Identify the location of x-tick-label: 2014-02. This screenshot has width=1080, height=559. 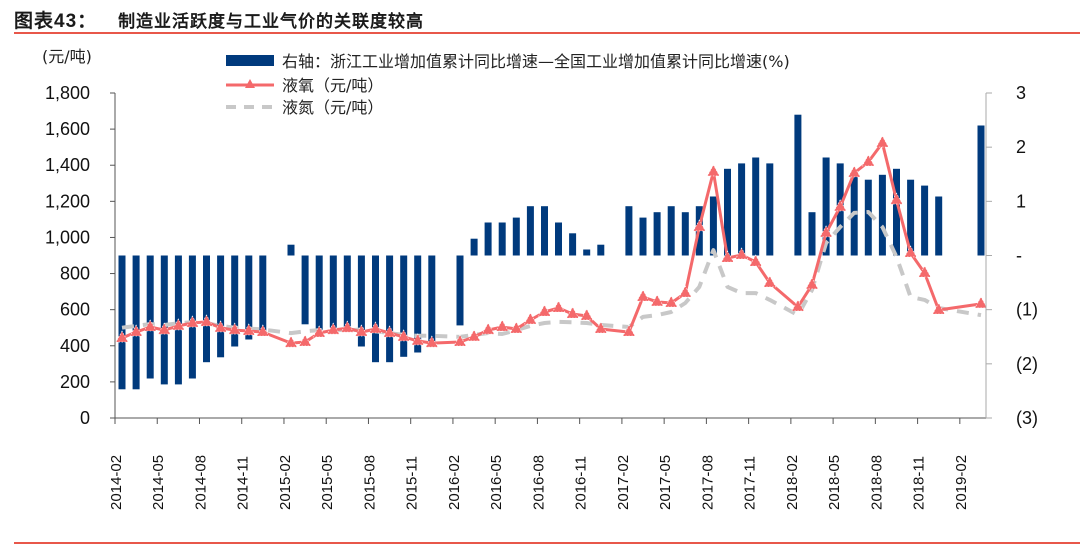
(116, 482).